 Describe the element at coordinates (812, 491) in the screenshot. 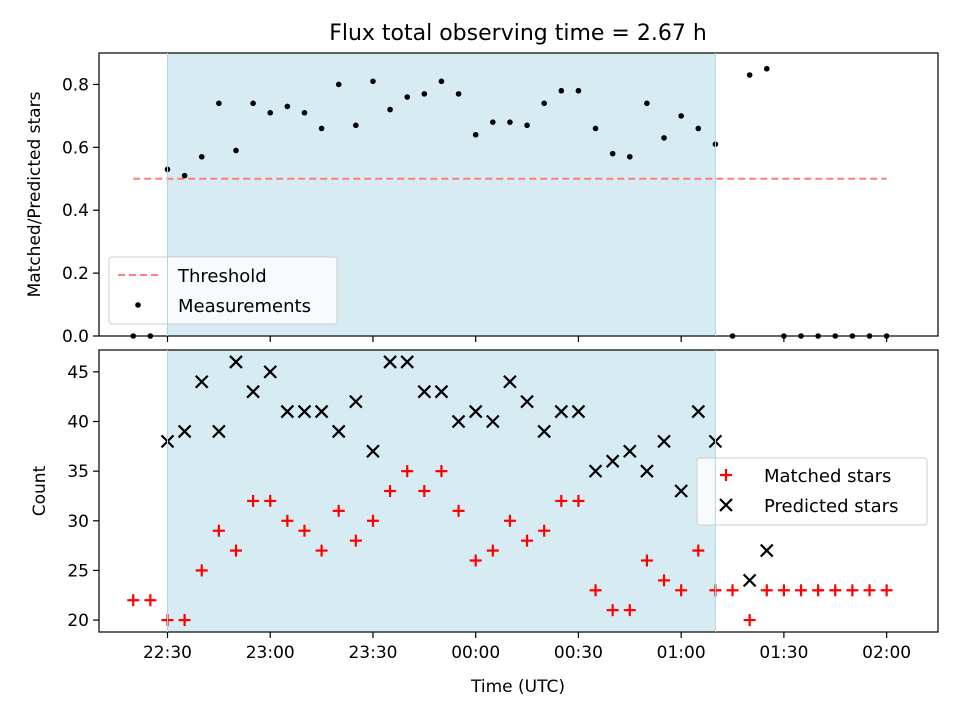

I see `count-legend: Matched stars Predicted stars` at that location.